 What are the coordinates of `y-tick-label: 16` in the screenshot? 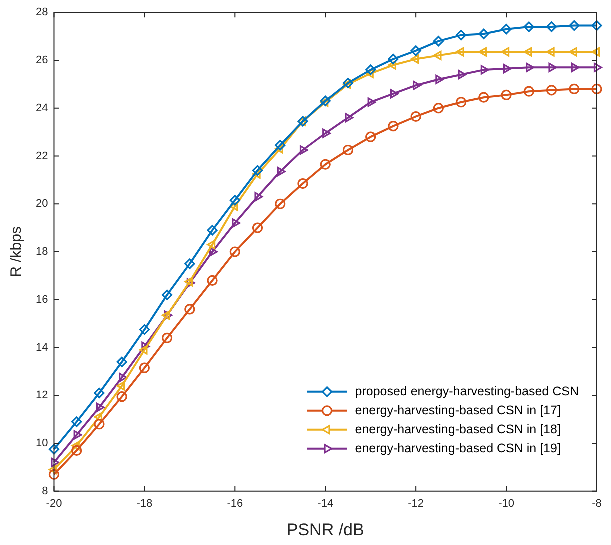 It's located at (42, 300).